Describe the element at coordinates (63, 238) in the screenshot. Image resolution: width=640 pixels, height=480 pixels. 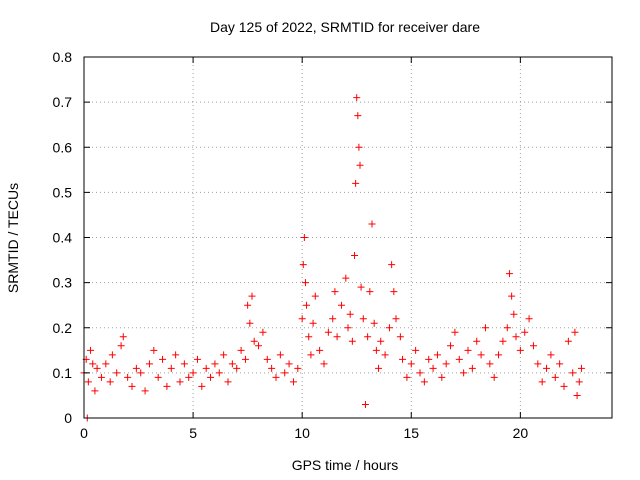
I see `y-tick-label: 0.4` at that location.